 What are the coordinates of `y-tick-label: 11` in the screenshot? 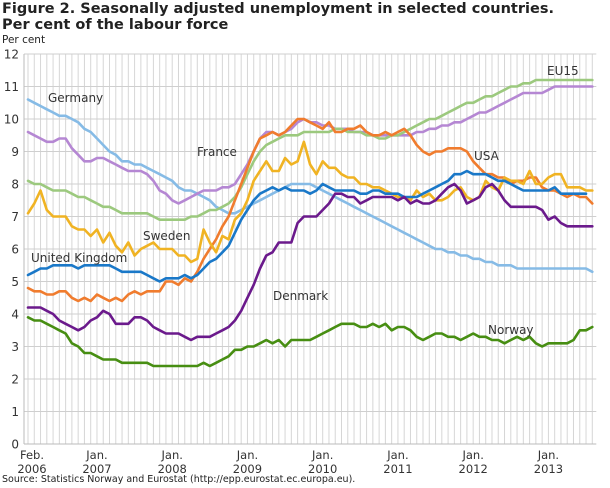 It's located at (11, 87).